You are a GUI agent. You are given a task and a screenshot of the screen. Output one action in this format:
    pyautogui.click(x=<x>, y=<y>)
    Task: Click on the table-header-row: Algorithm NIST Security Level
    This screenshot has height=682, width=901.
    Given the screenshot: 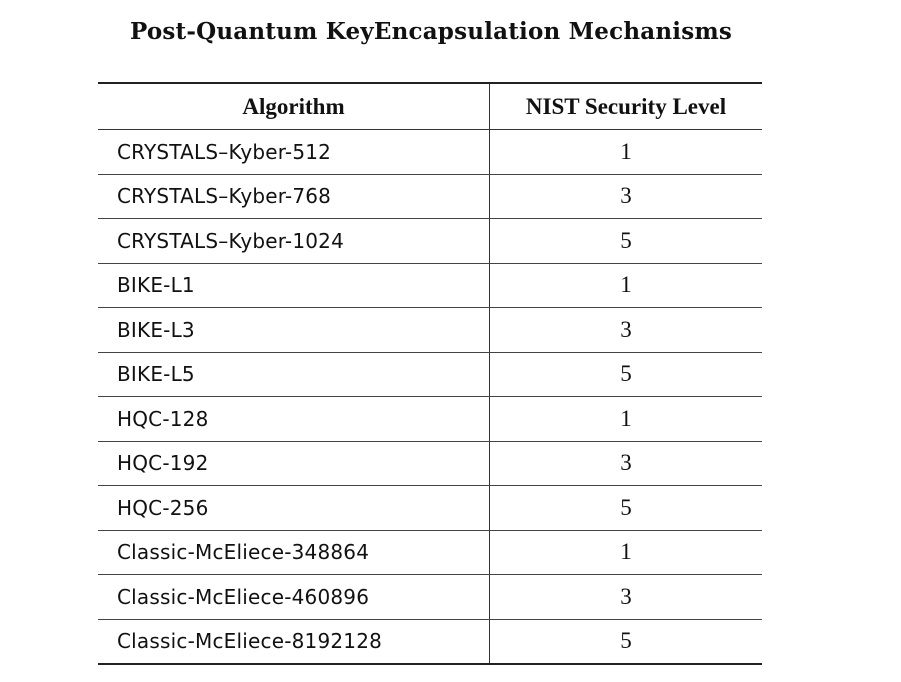 What is the action you would take?
    pyautogui.click(x=430, y=106)
    